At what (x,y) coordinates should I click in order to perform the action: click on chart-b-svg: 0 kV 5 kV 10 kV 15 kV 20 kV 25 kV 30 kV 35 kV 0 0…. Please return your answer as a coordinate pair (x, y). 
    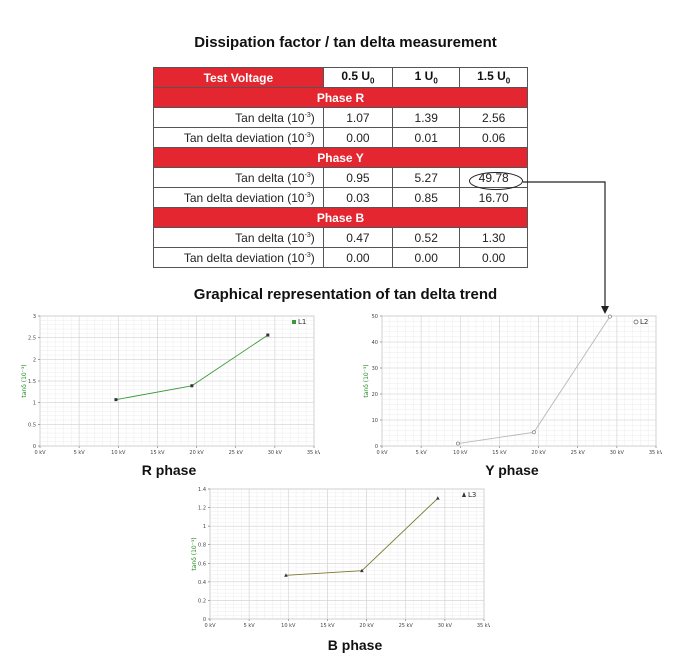
    Looking at the image, I should click on (341, 558).